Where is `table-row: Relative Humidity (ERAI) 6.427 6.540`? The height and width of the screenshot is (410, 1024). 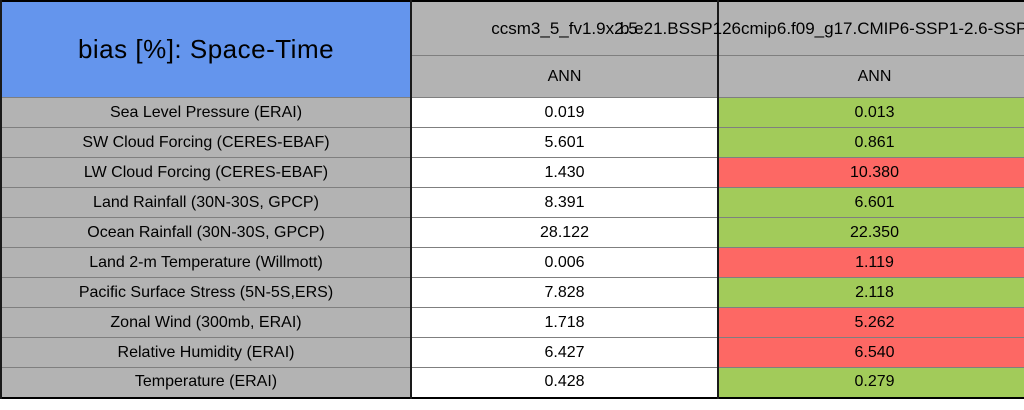 table-row: Relative Humidity (ERAI) 6.427 6.540 is located at coordinates (512, 352).